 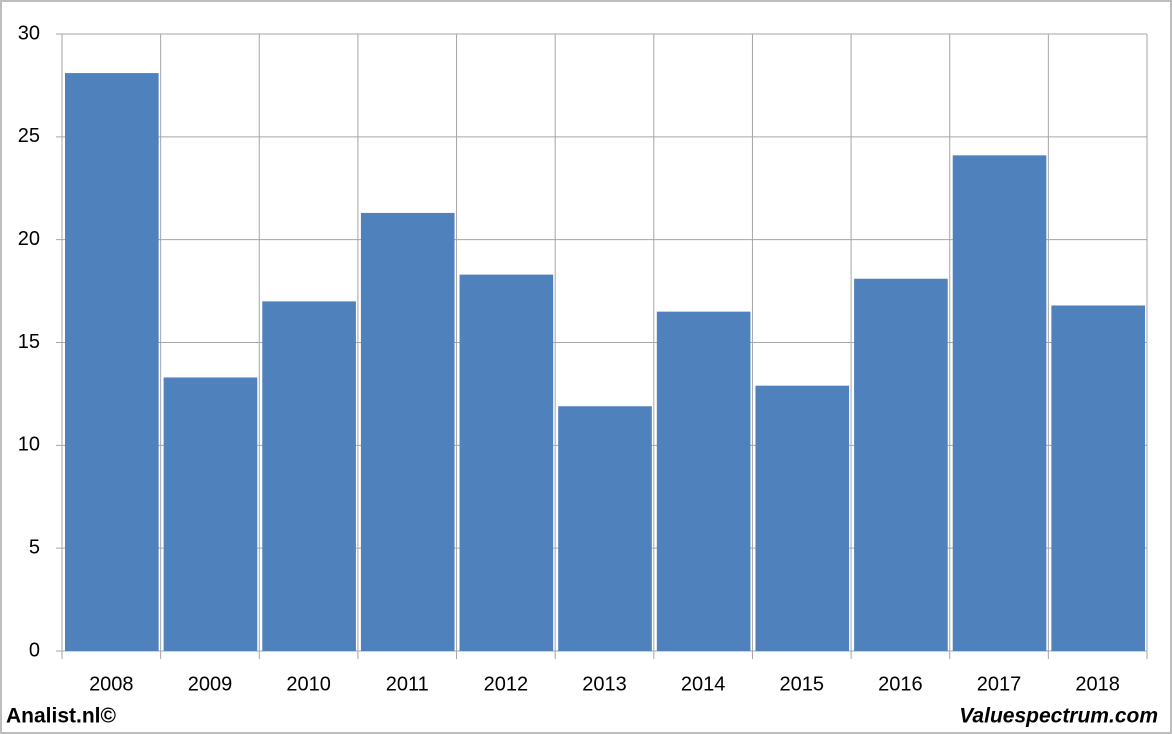 I want to click on x-tick-label: 2017, so click(x=999, y=684).